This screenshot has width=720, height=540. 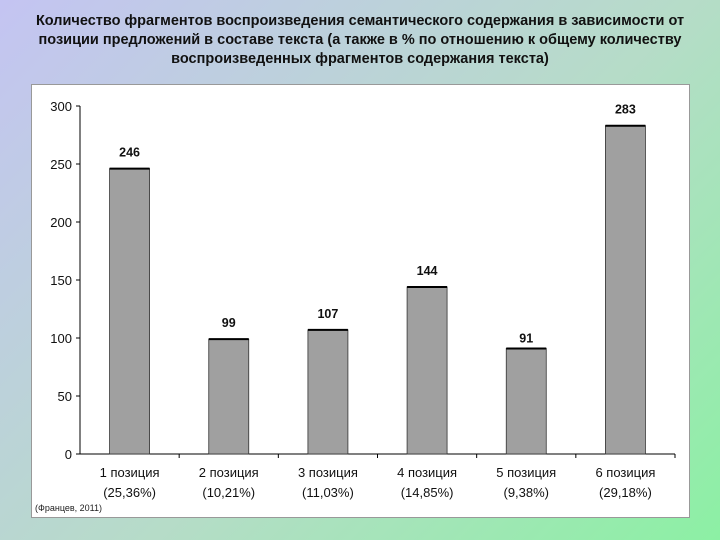 What do you see at coordinates (625, 472) in the screenshot?
I see `x-tick-label: 6 позиция` at bounding box center [625, 472].